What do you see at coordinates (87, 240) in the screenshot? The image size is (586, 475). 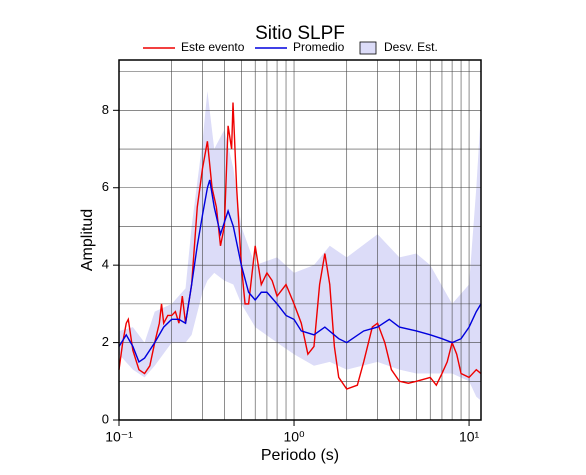 I see `y-axis-label: Amplitud` at bounding box center [87, 240].